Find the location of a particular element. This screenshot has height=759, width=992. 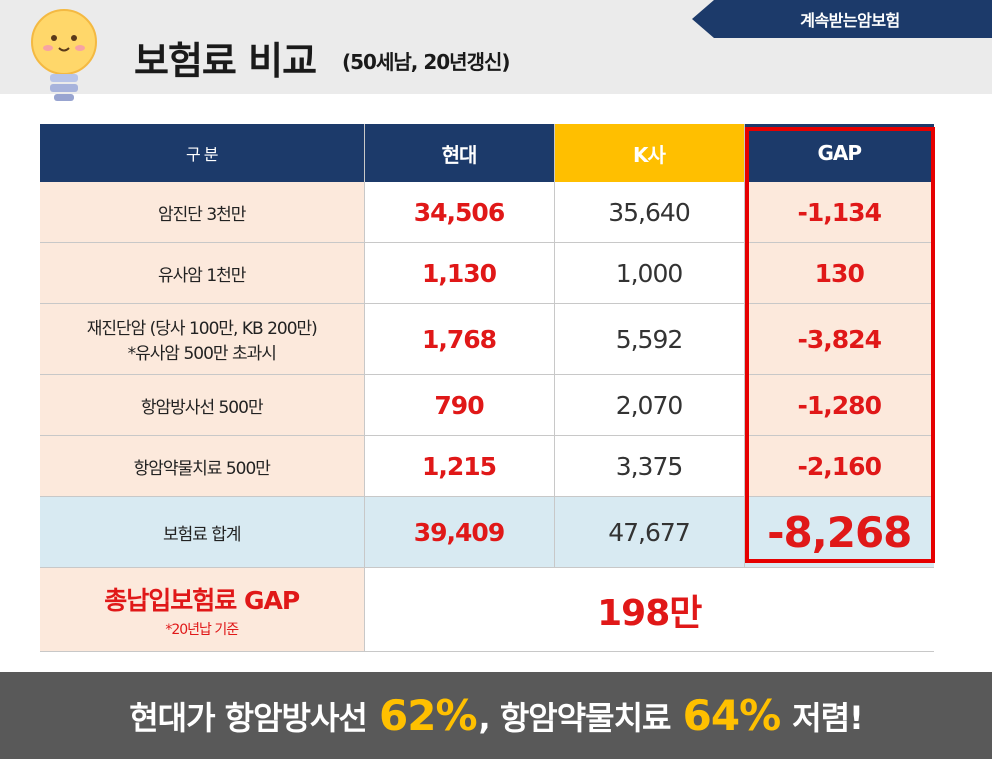

premium-note: *20년납 기준 is located at coordinates (202, 629).